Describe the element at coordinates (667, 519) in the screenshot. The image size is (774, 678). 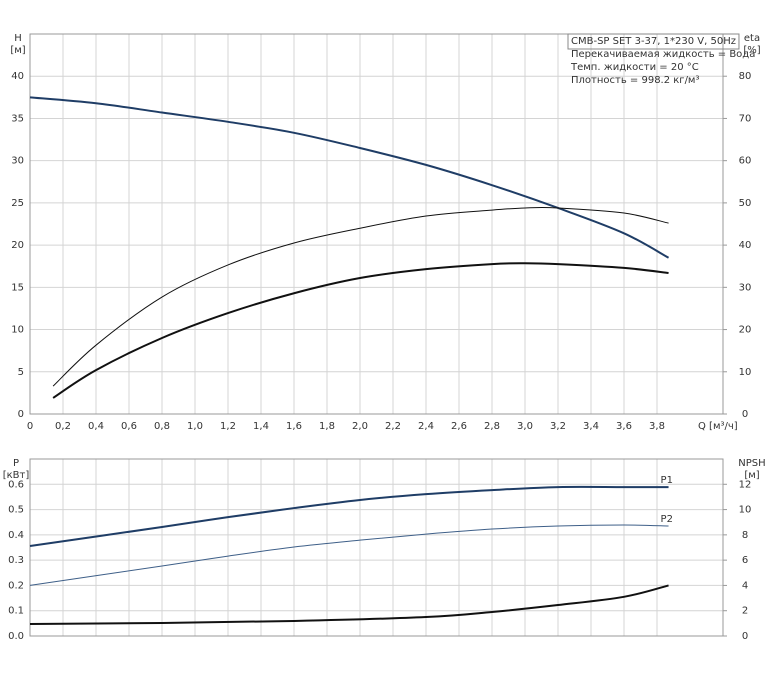
I see `series-label: P2` at that location.